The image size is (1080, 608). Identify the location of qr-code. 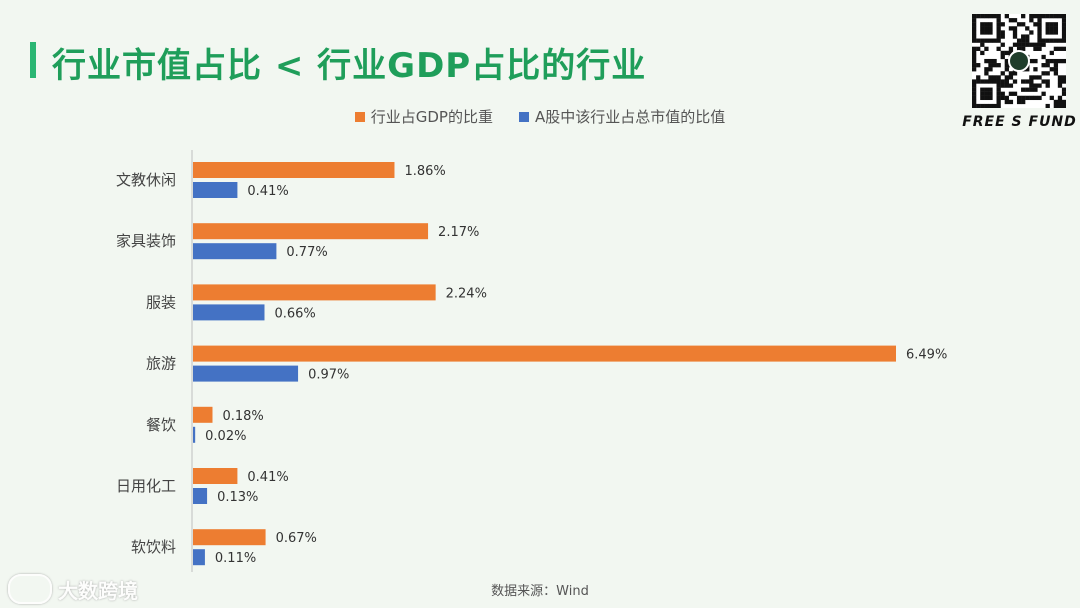
(1019, 61).